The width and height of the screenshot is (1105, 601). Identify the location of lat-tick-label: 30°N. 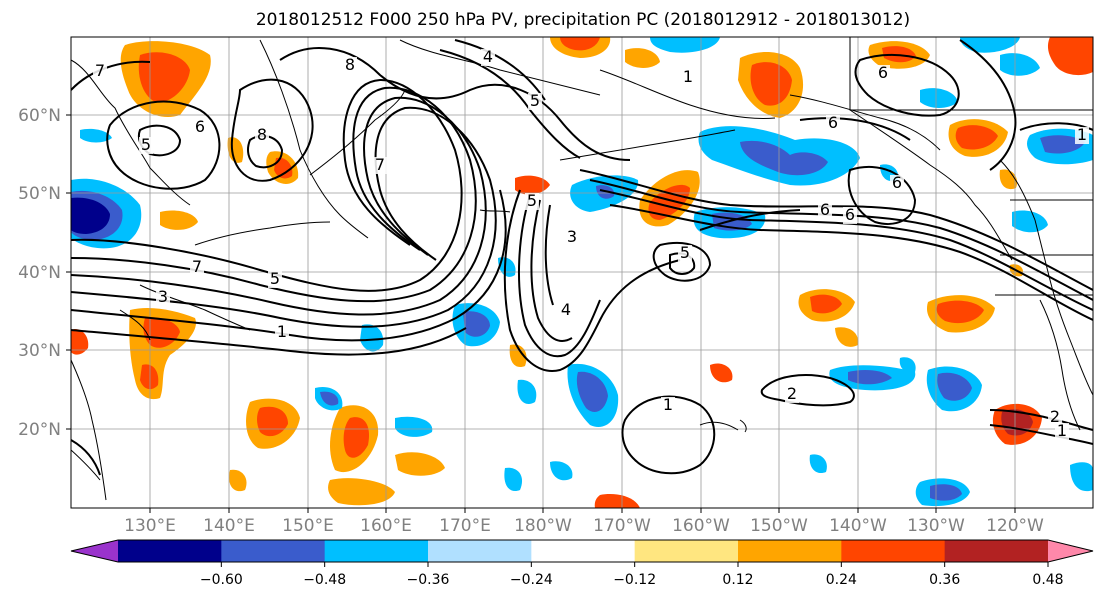
(39, 351).